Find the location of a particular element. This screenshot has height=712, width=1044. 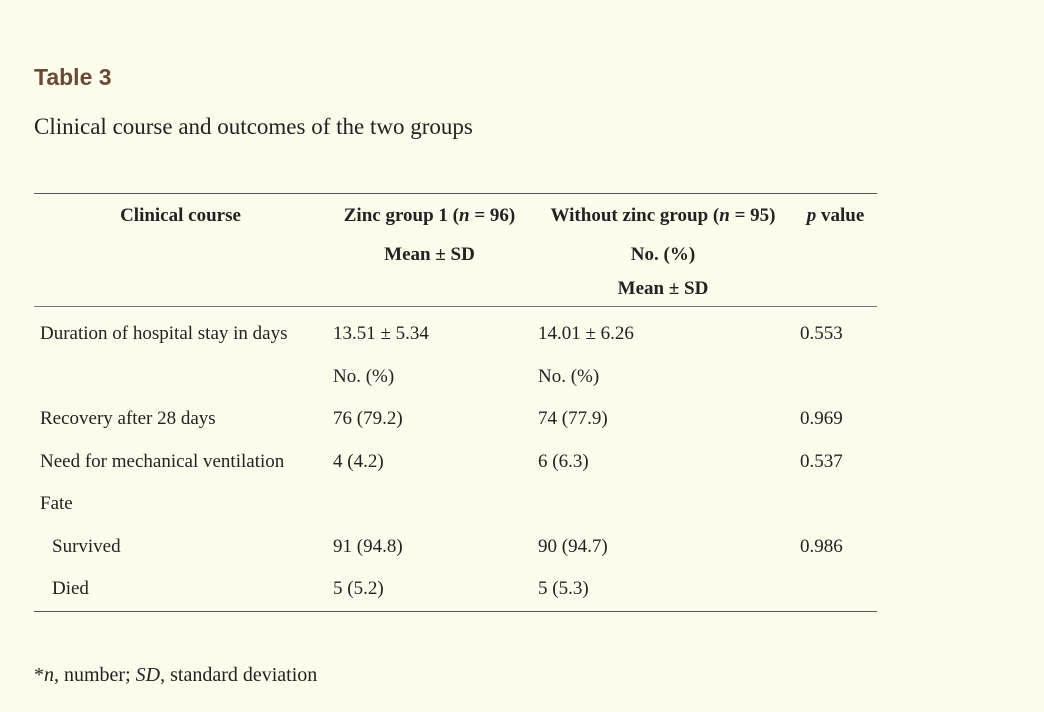

row-zinc-value: 76 (79.2) is located at coordinates (368, 419).